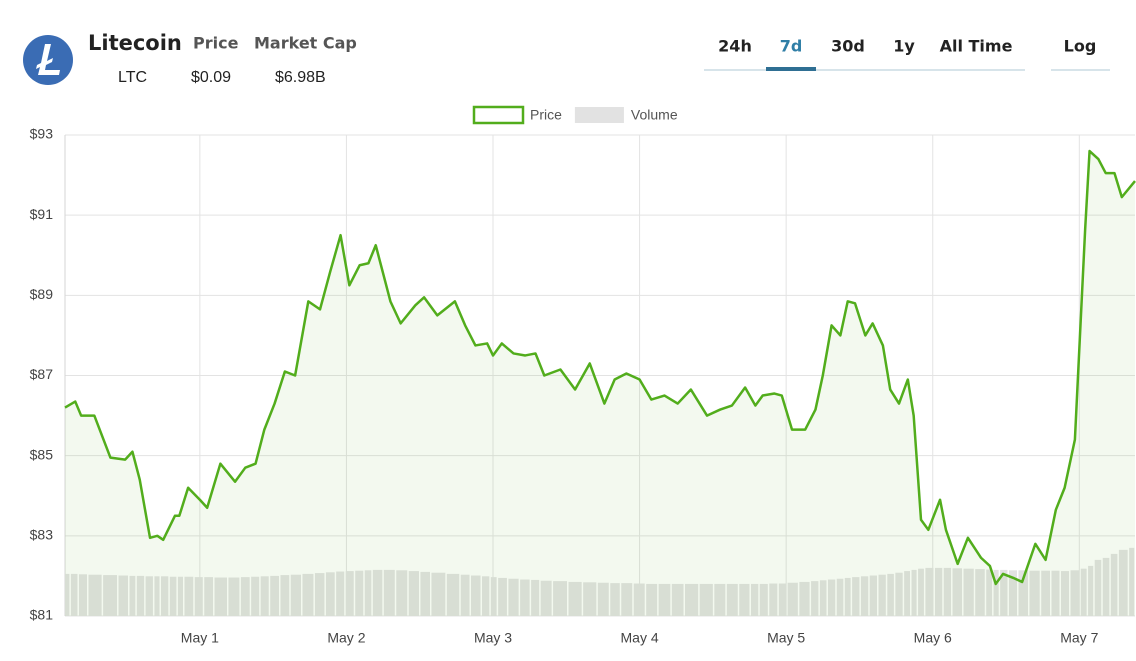 The image size is (1136, 661). Describe the element at coordinates (305, 43) in the screenshot. I see `market-cap-label: Market Cap` at that location.